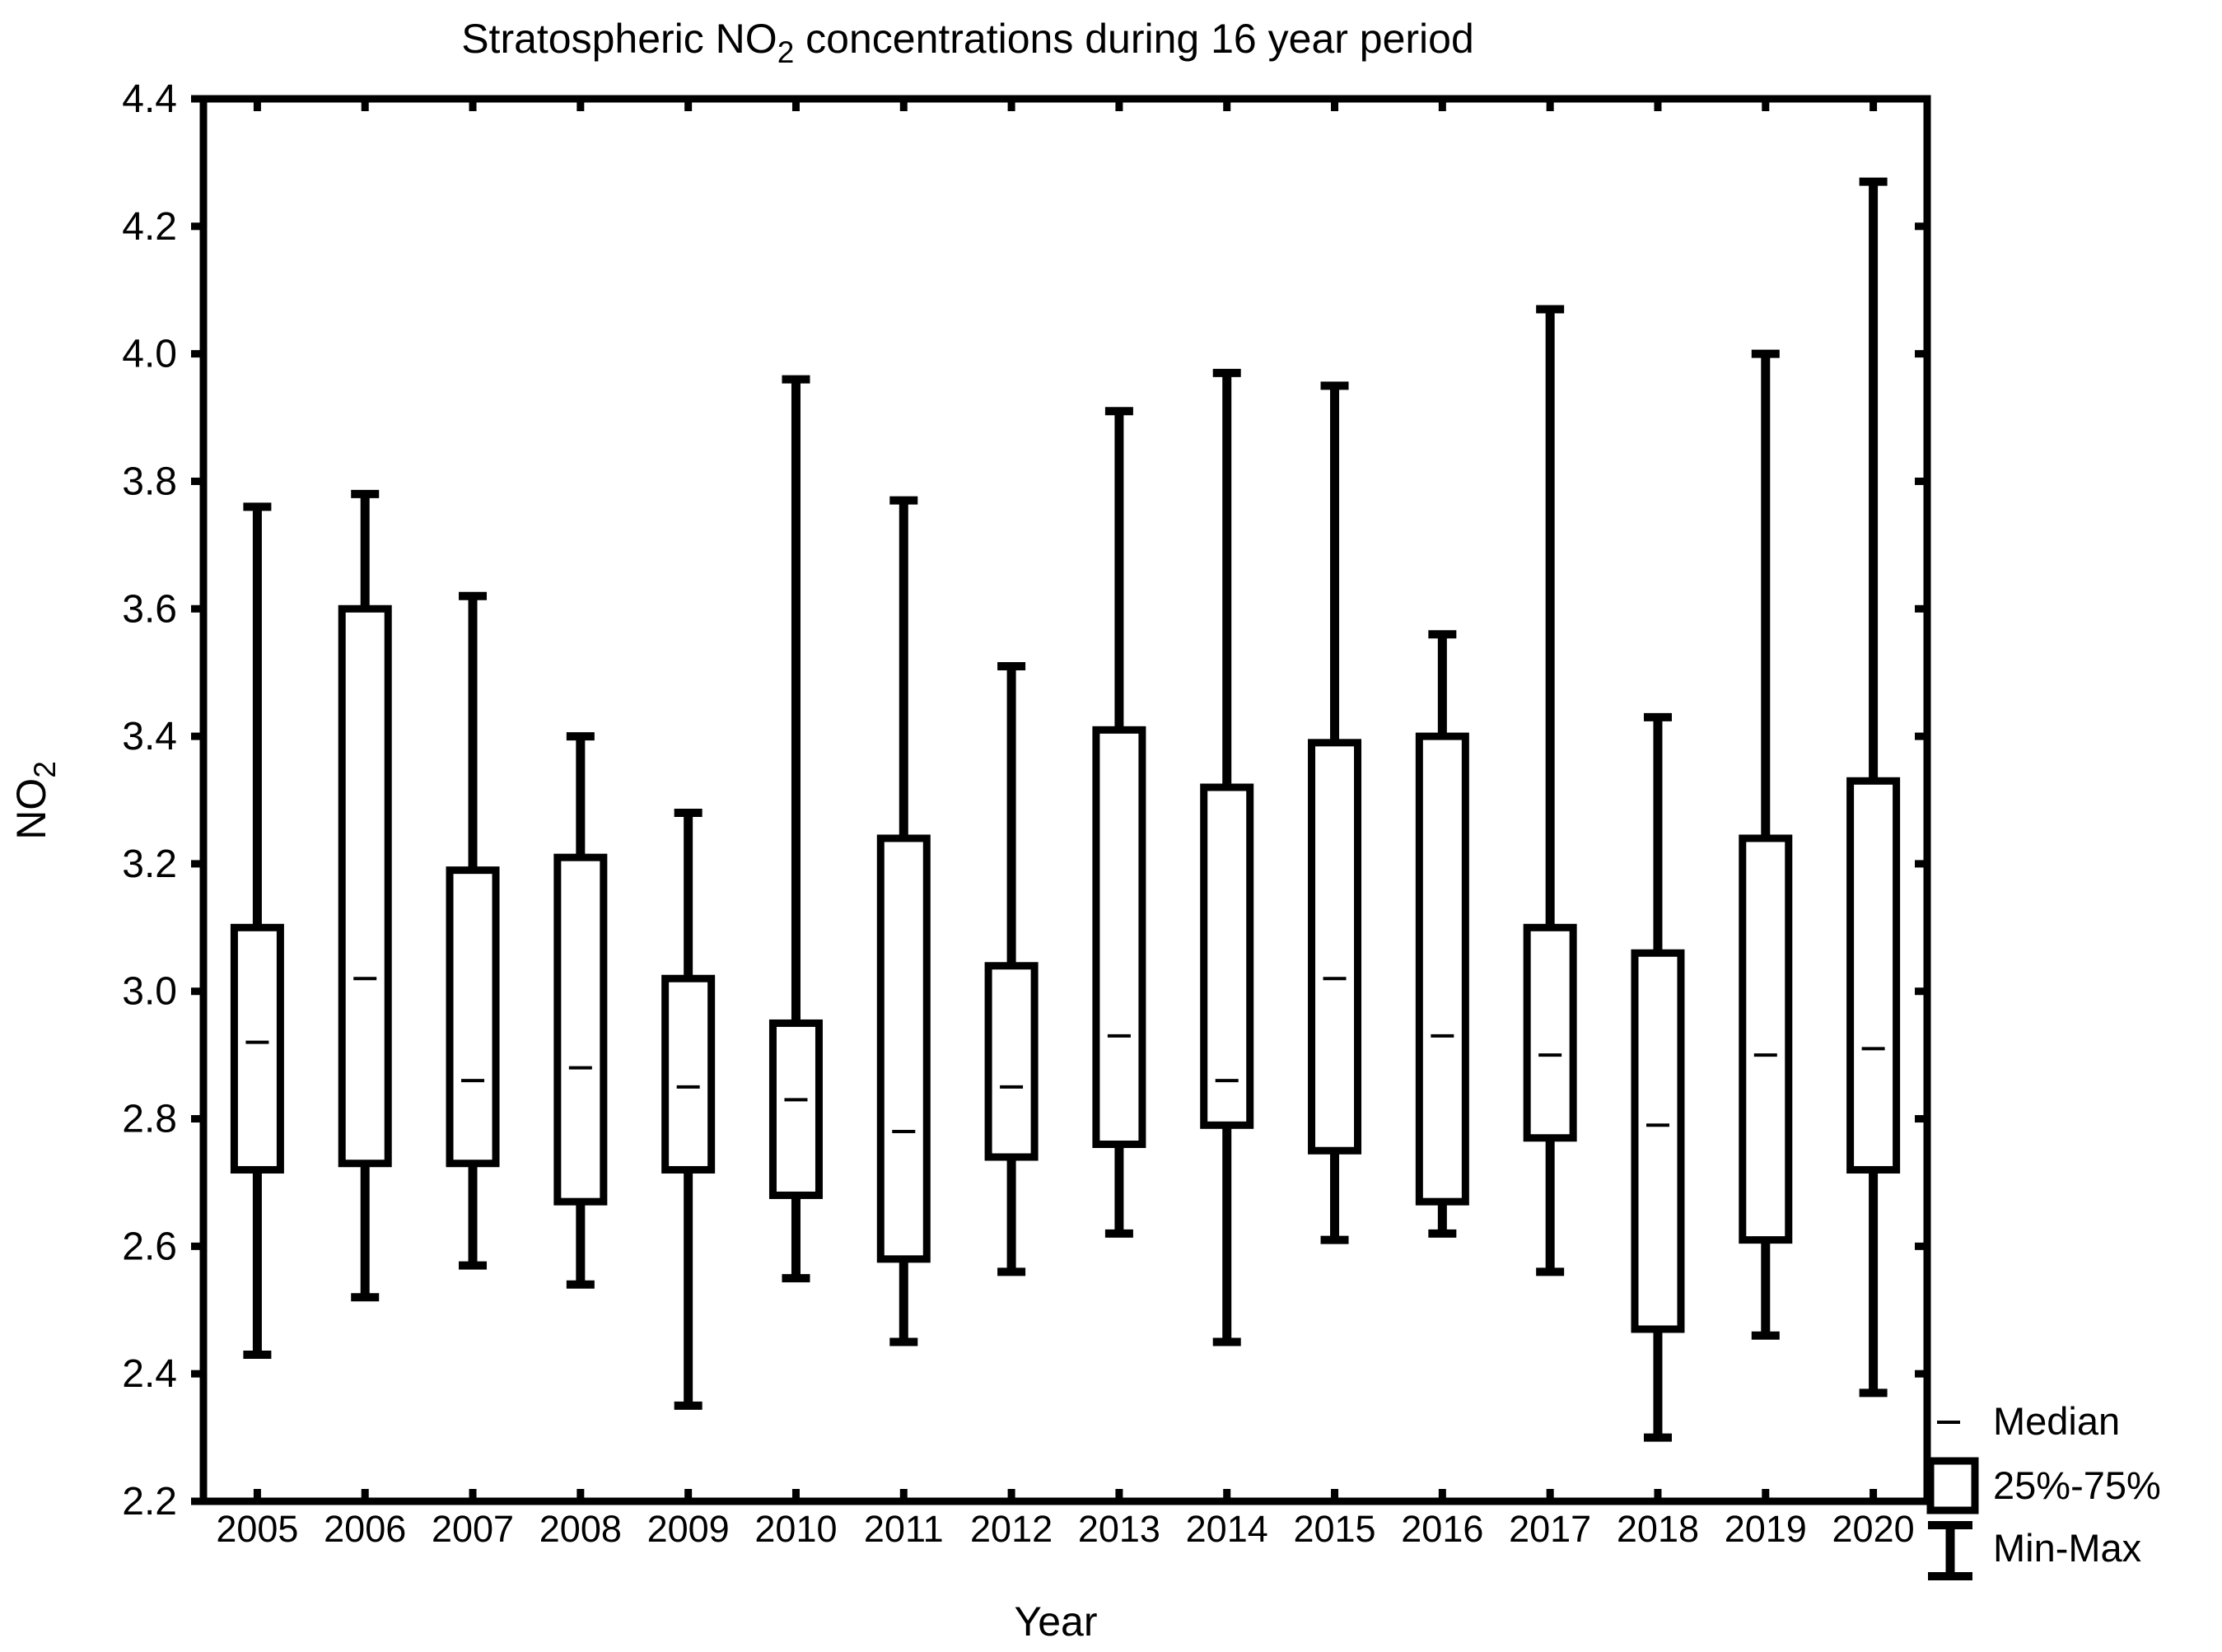 This screenshot has width=2222, height=1652. What do you see at coordinates (1119, 1529) in the screenshot?
I see `x-tick-label: 2013` at bounding box center [1119, 1529].